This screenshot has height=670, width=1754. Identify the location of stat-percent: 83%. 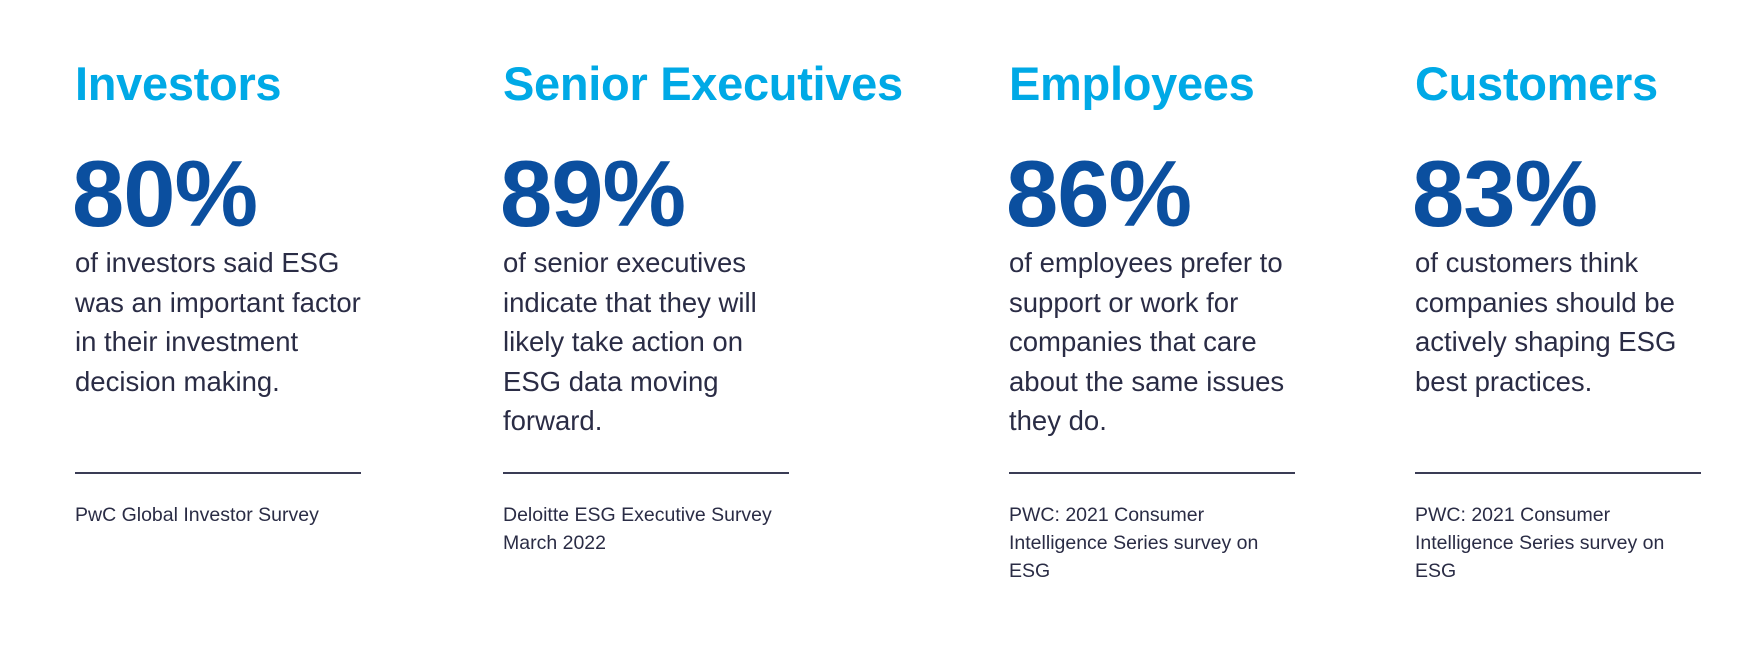
(1505, 193).